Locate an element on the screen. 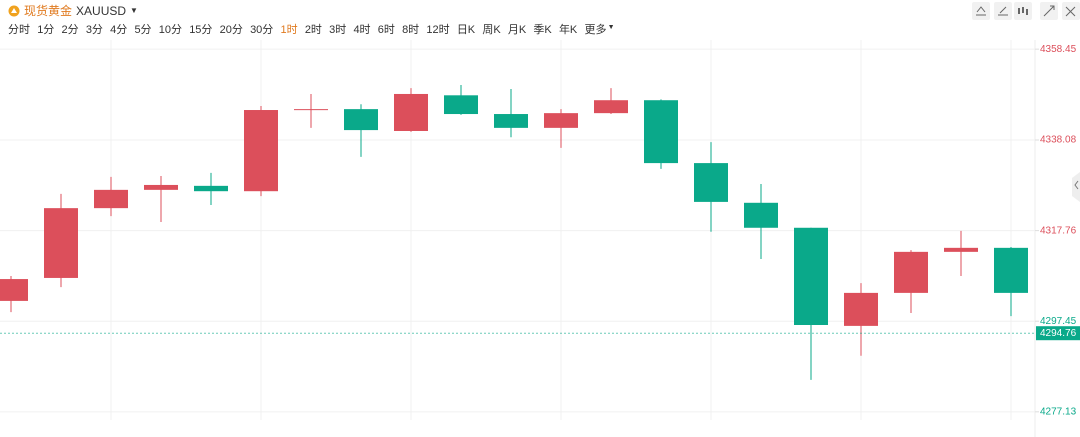  interval-option: 12时 is located at coordinates (438, 30).